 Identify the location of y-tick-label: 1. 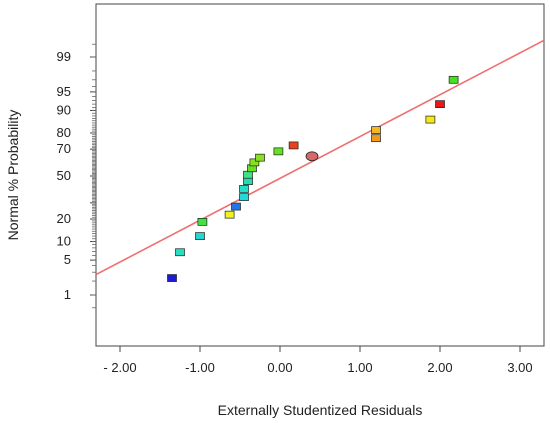
(67, 294).